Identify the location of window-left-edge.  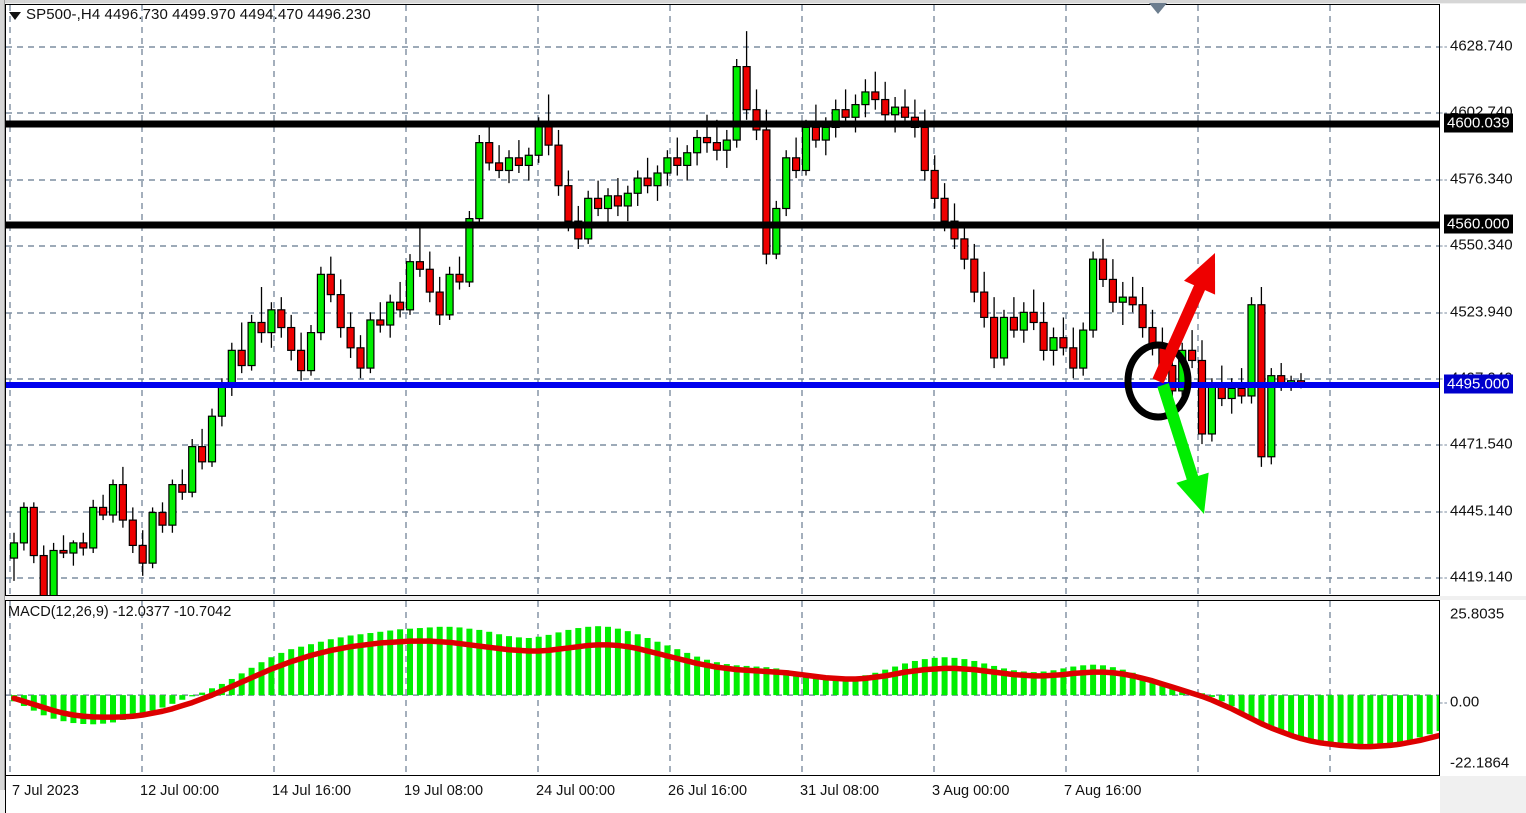
(2, 395).